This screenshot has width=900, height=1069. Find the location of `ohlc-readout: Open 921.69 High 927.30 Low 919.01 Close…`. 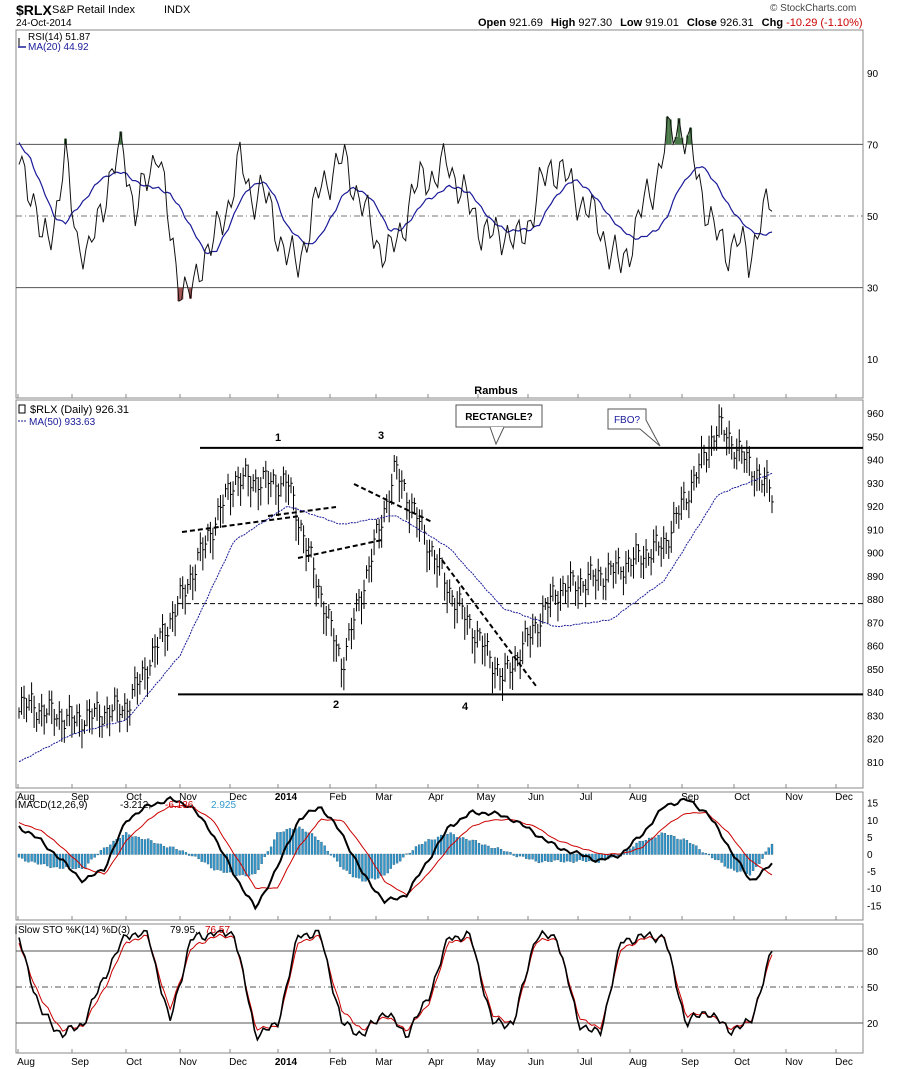

ohlc-readout: Open 921.69 High 927.30 Low 919.01 Close… is located at coordinates (670, 23).